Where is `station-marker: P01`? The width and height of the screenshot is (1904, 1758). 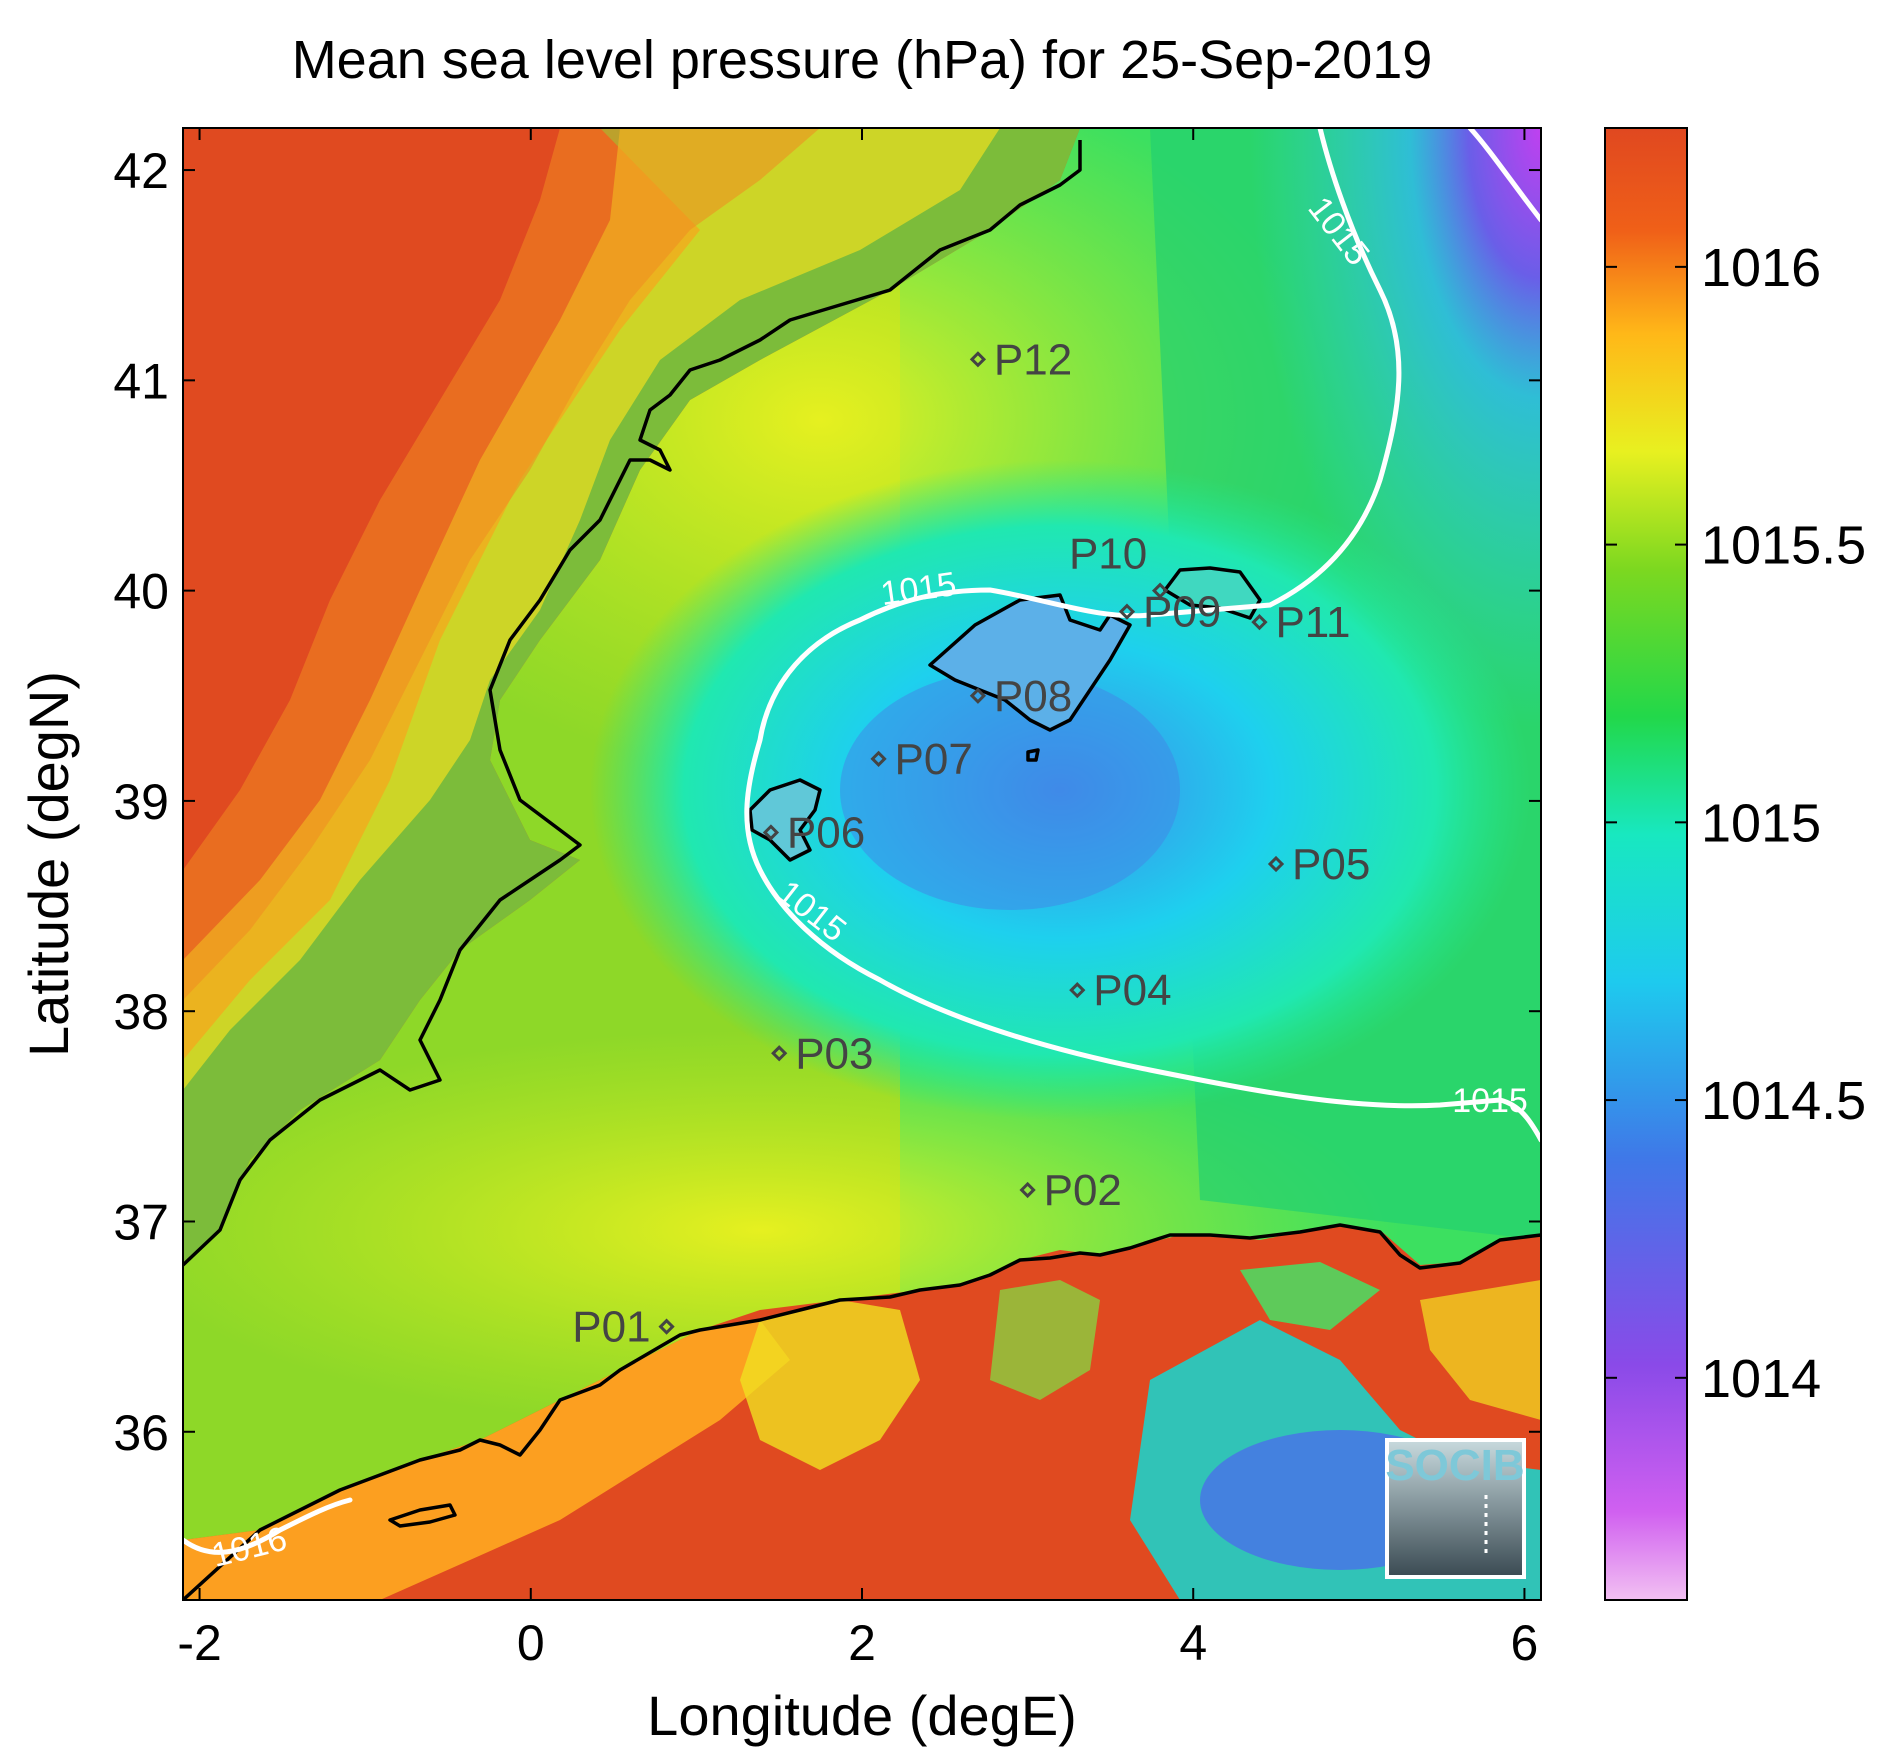 station-marker: P01 is located at coordinates (623, 1327).